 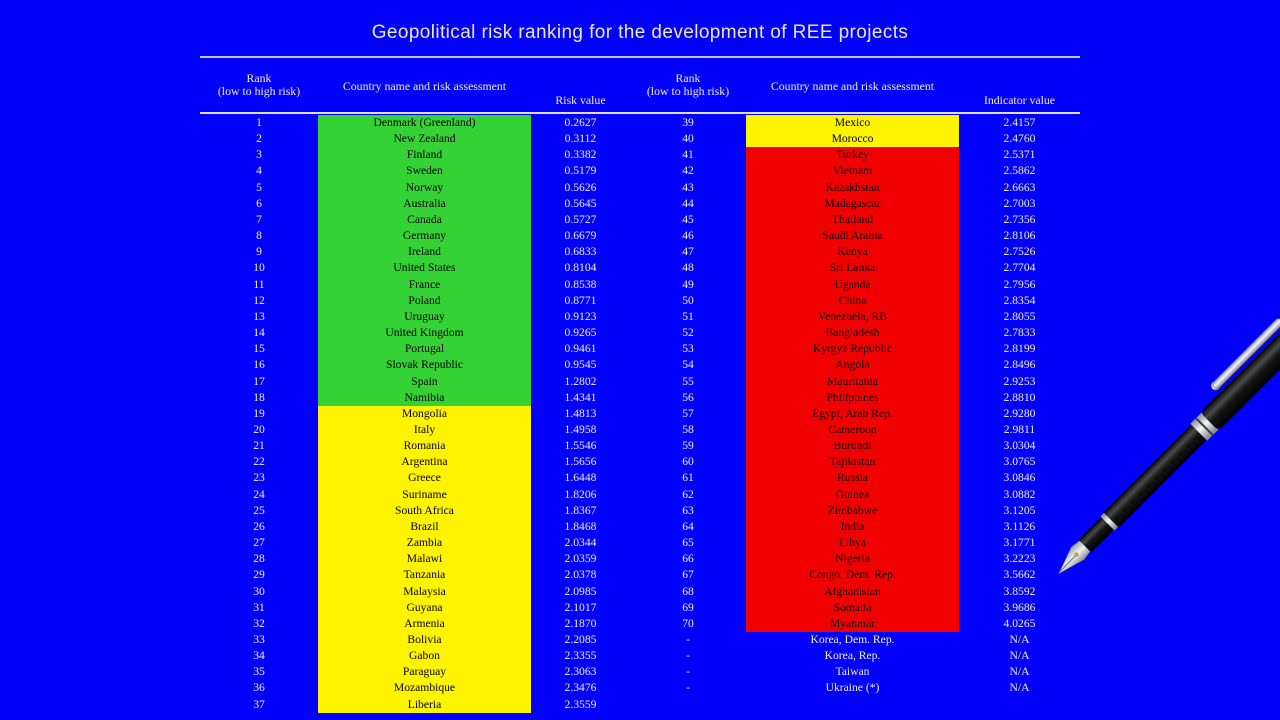 I want to click on country-cell: Russia, so click(x=852, y=478).